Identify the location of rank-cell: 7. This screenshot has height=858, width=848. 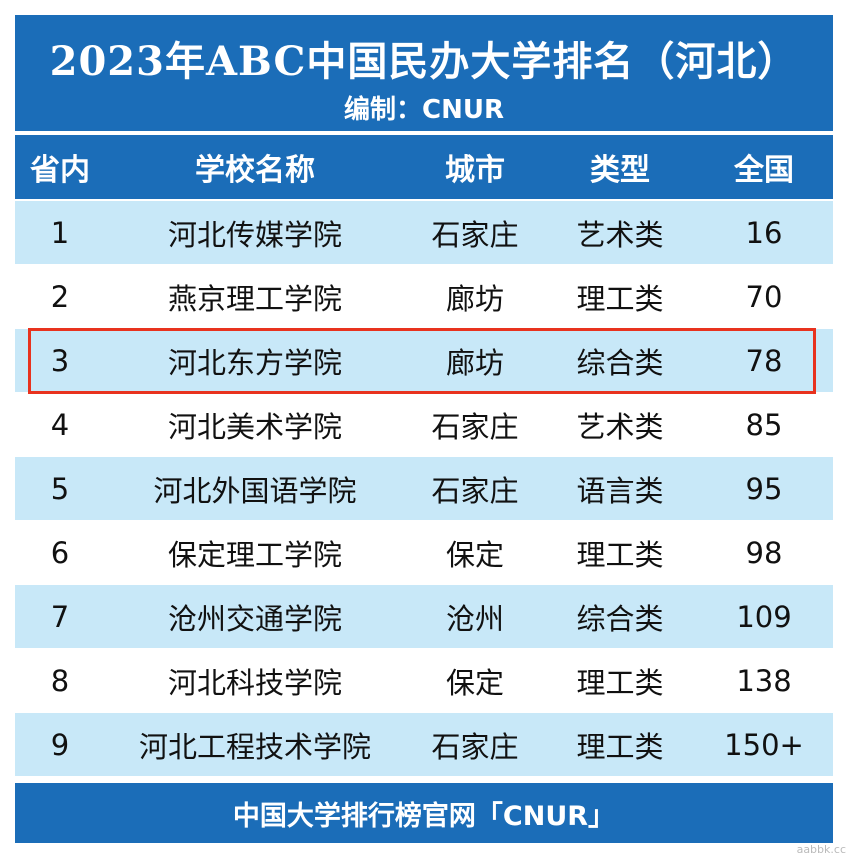
(60, 616).